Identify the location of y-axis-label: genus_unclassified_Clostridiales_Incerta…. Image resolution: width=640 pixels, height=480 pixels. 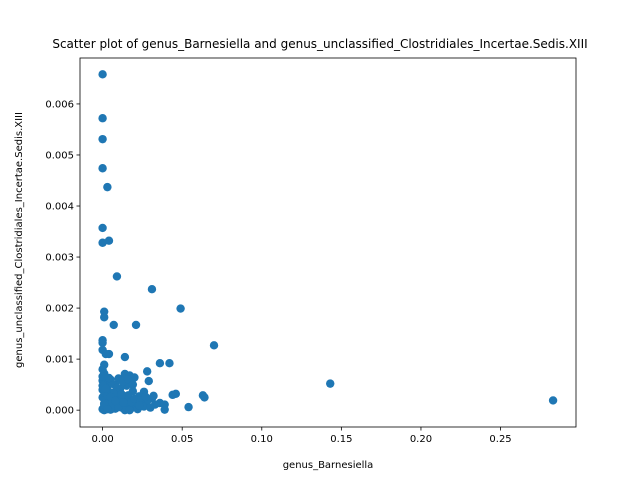
(19, 240).